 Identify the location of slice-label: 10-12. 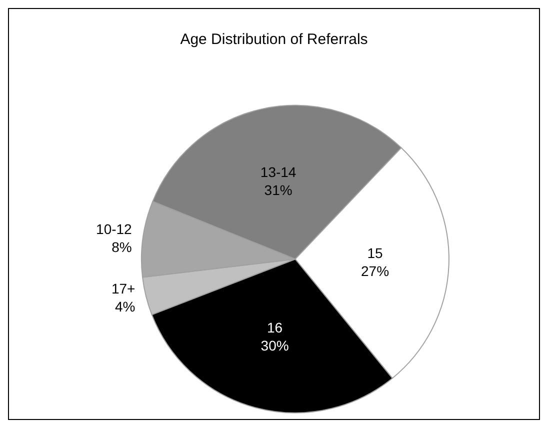
(114, 228).